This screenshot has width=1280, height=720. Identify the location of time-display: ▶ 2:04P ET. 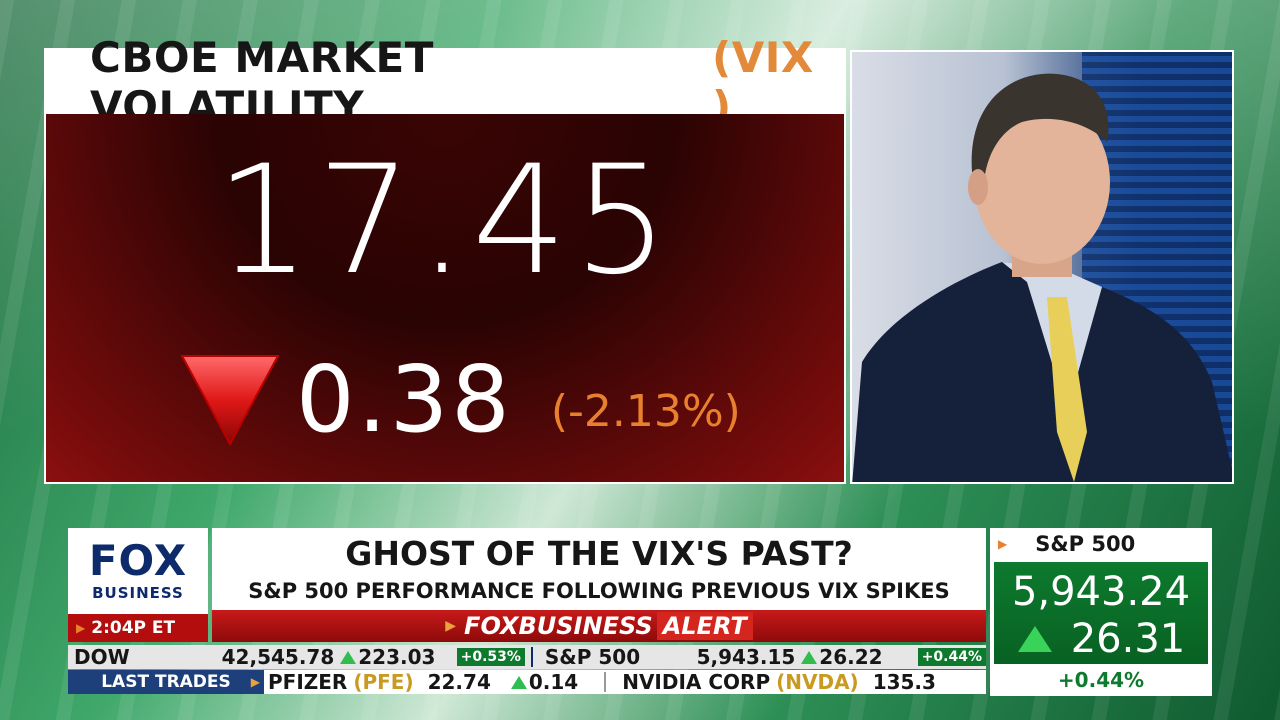
(138, 628).